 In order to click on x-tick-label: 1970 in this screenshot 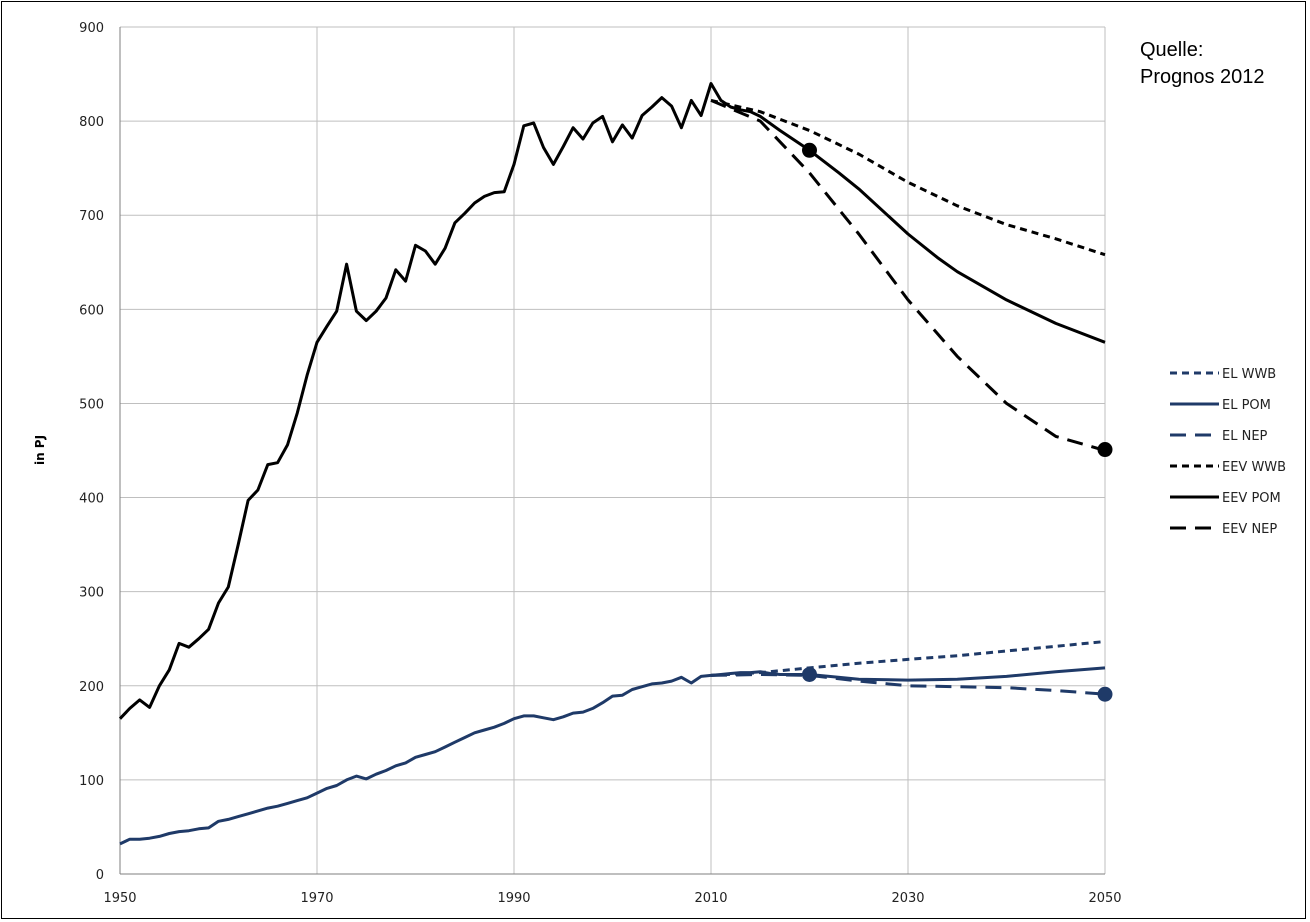, I will do `click(316, 898)`.